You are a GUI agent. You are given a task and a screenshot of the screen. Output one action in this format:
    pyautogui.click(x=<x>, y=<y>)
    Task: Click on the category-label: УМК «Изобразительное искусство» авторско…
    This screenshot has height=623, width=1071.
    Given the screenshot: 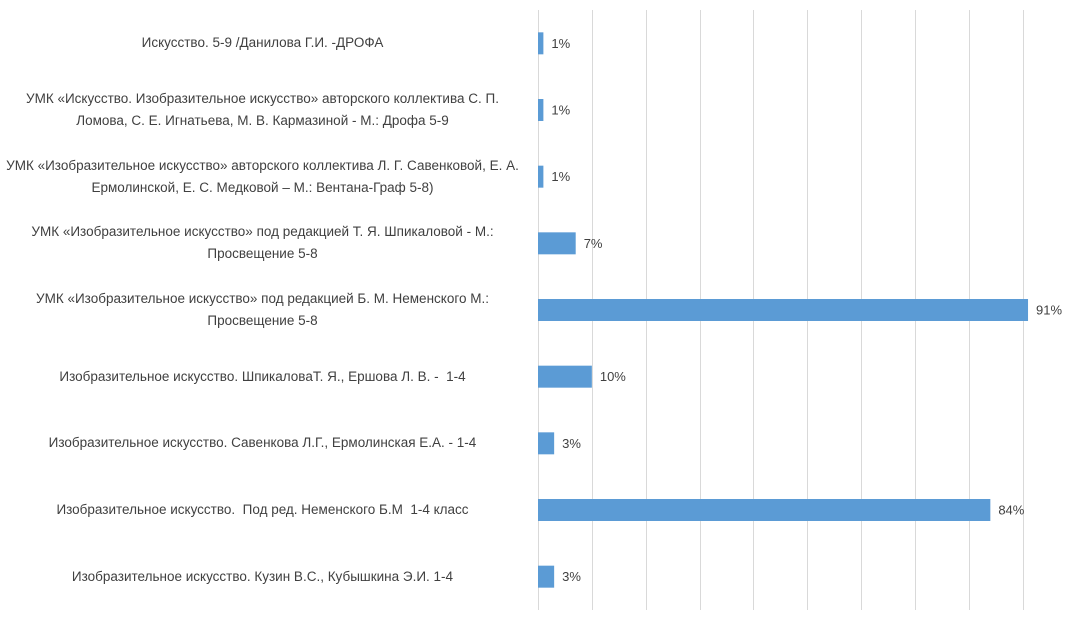 What is the action you would take?
    pyautogui.click(x=264, y=176)
    